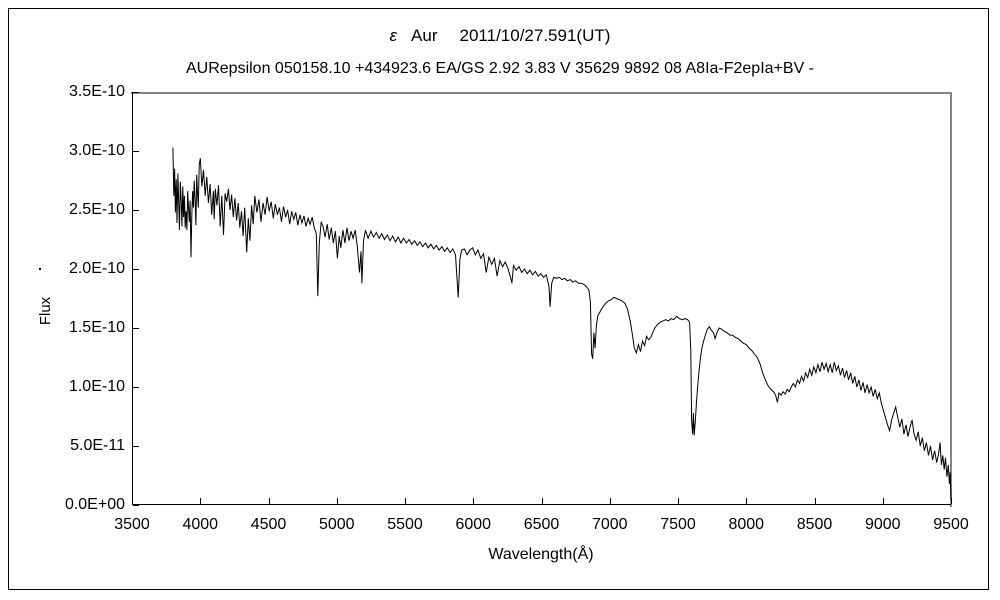  Describe the element at coordinates (405, 524) in the screenshot. I see `x-tick-label: 5500` at that location.